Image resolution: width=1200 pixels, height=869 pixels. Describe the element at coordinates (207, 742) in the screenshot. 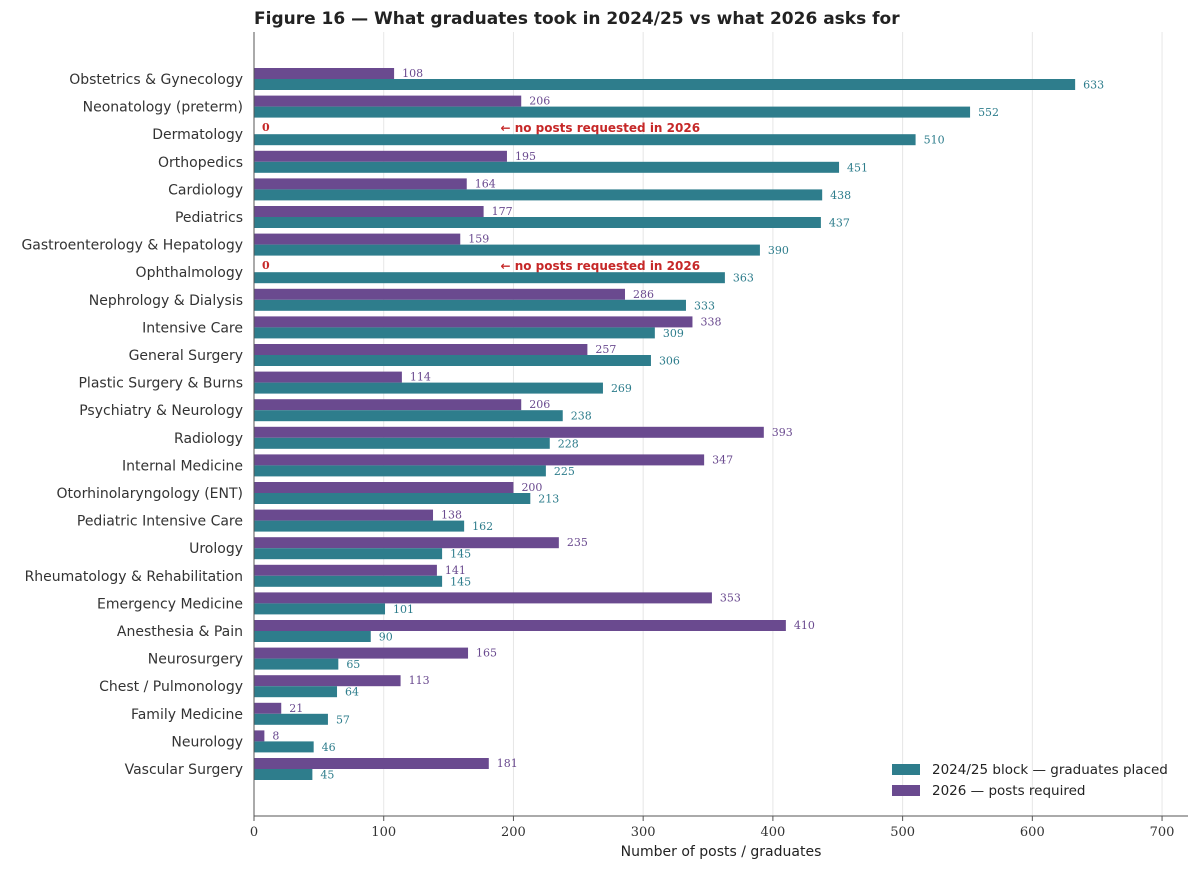

I see `category-label: Neurology` at that location.